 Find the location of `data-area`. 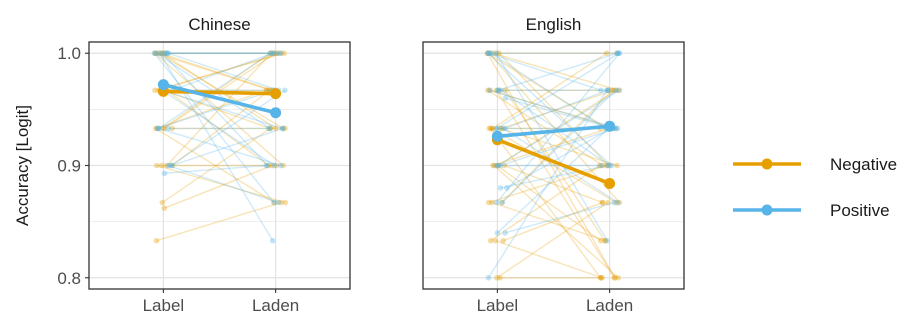

data-area is located at coordinates (553, 165).